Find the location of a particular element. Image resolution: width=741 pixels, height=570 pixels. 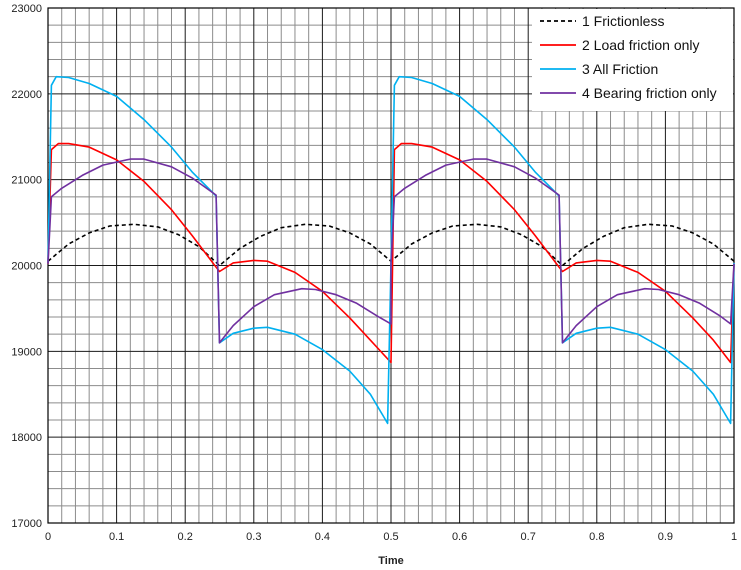

x-tick-label: 0 is located at coordinates (48, 537).